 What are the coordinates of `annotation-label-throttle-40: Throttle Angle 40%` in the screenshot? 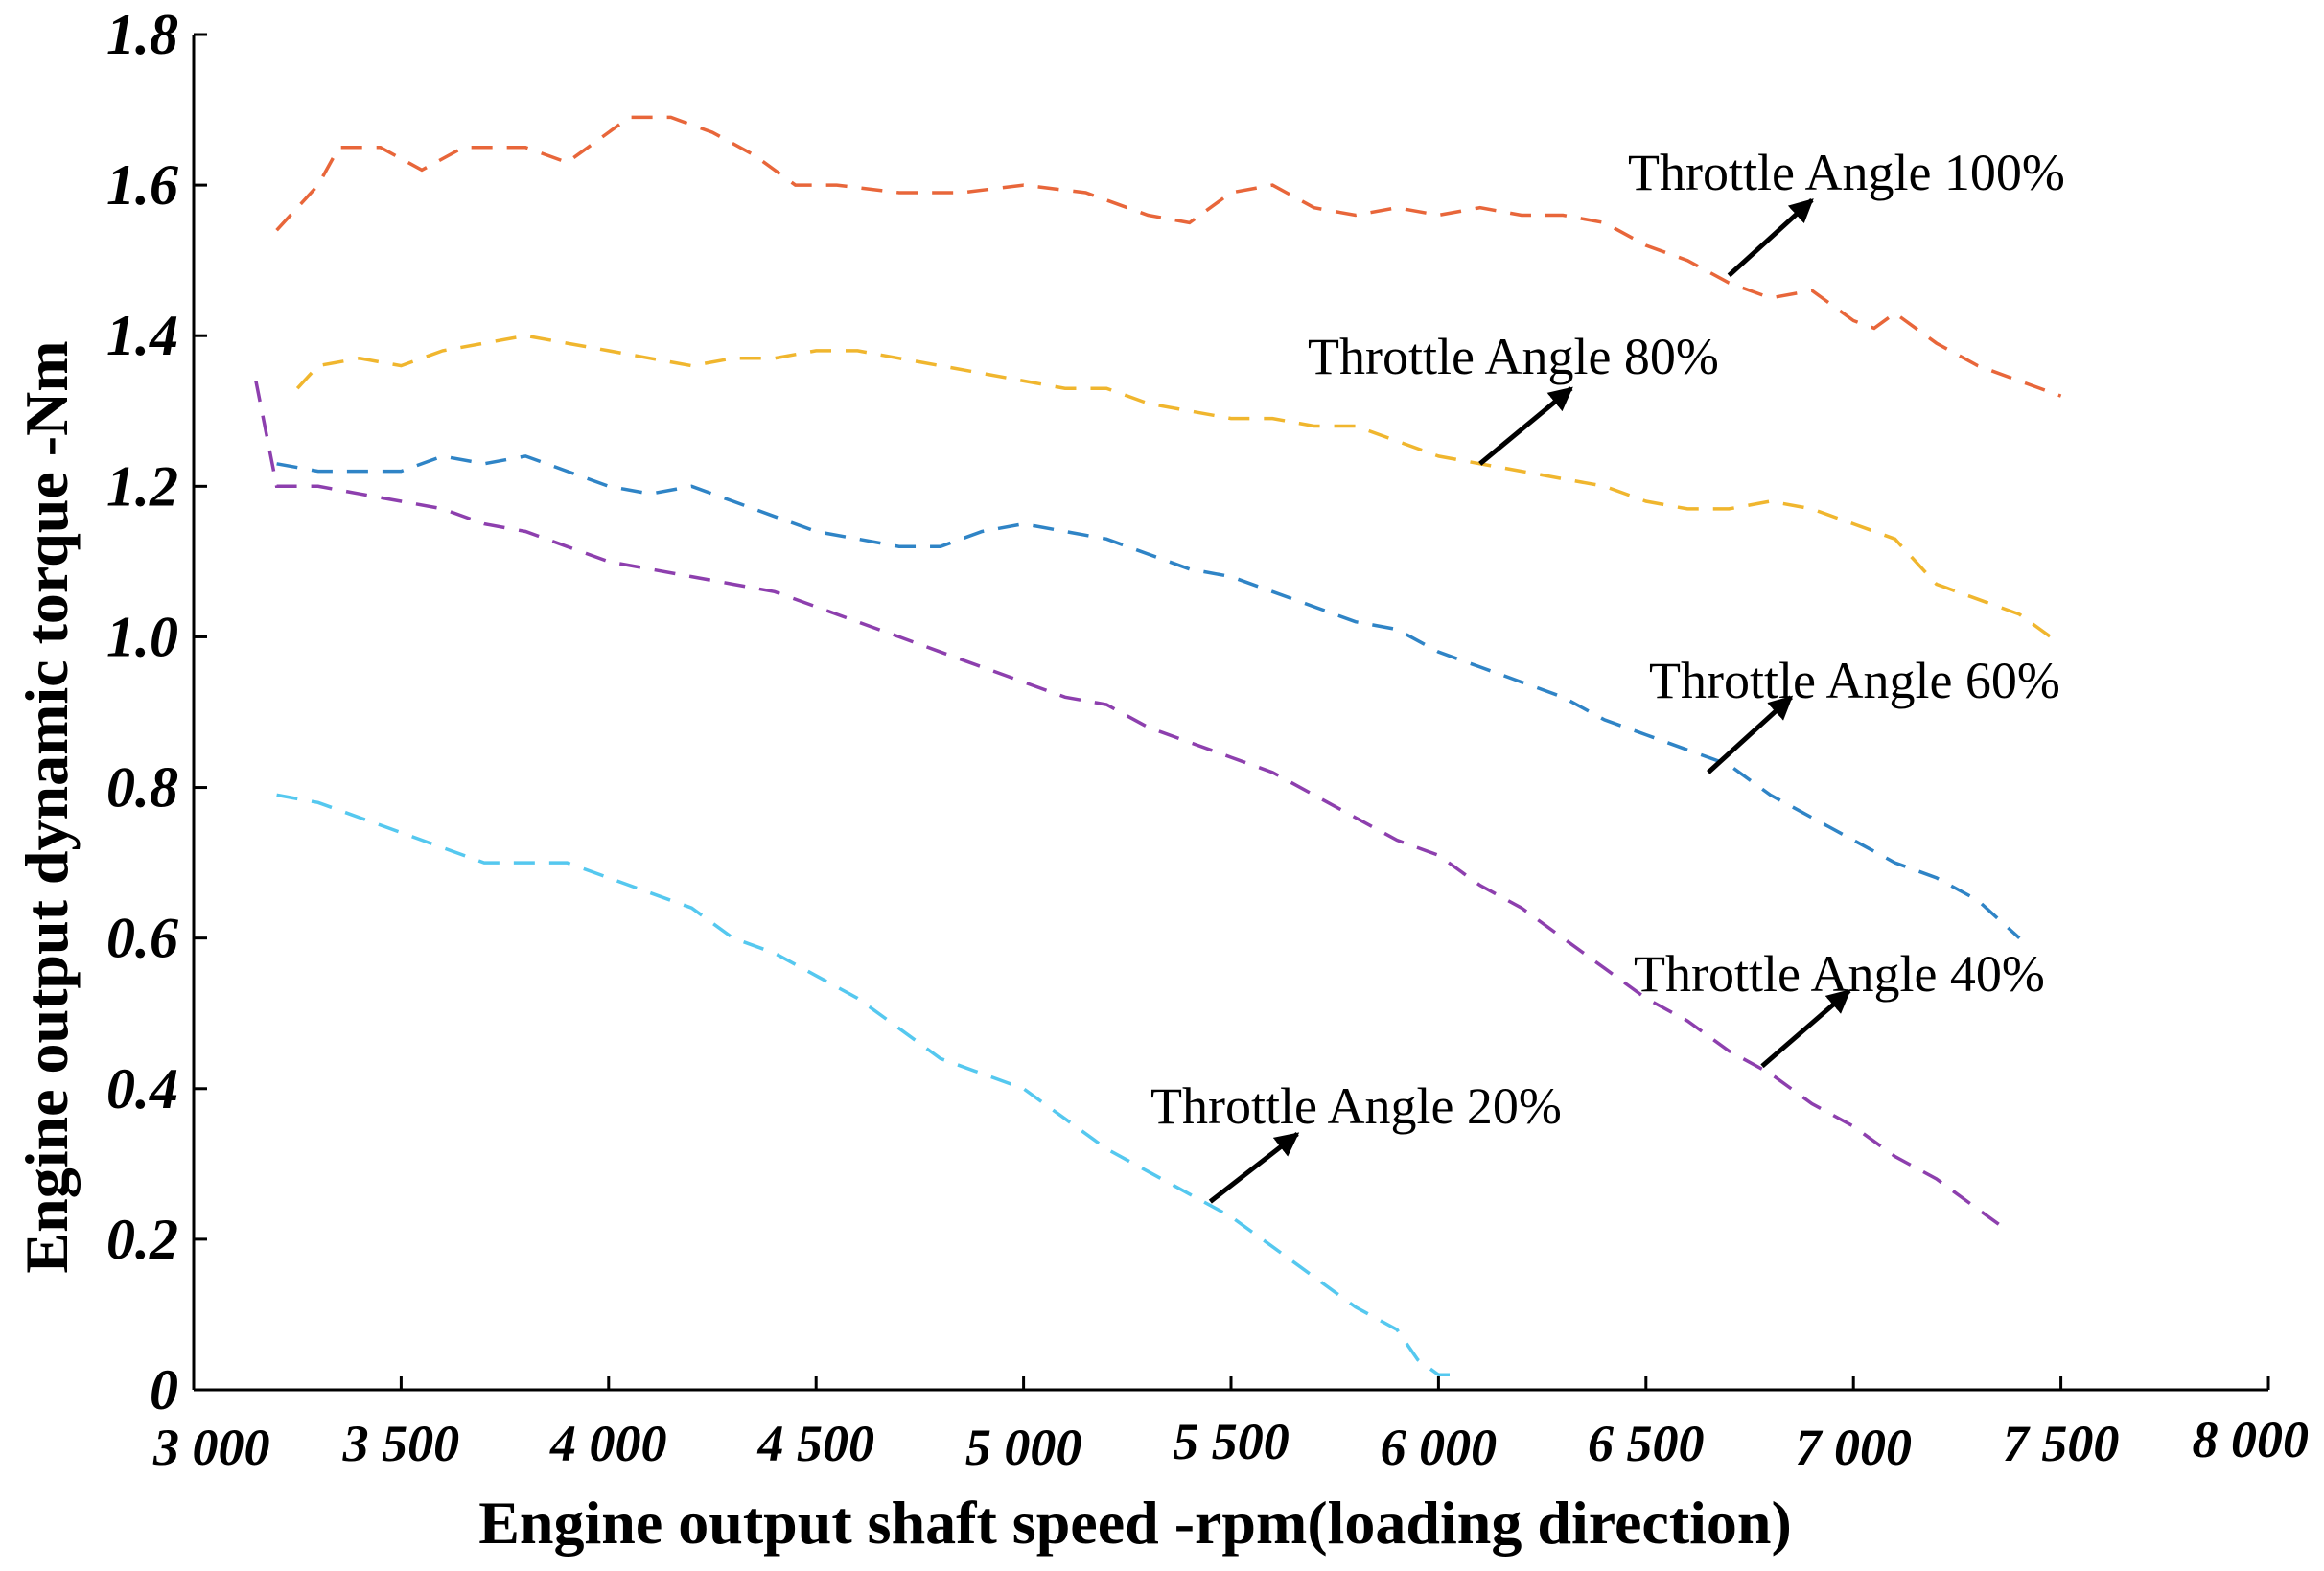 It's located at (1839, 974).